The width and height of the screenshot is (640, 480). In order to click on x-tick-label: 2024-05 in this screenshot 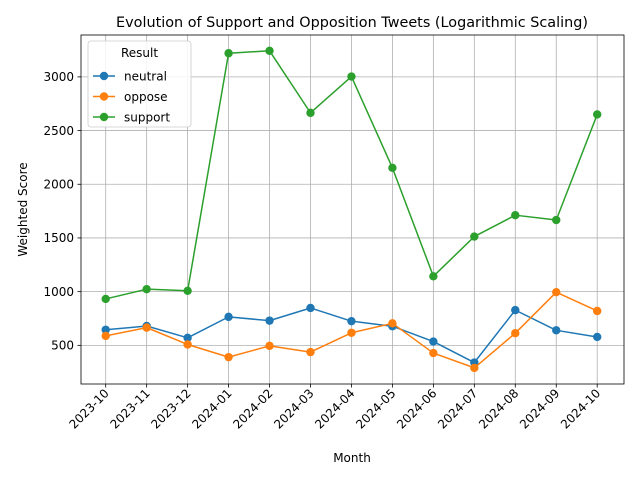, I will do `click(375, 408)`.